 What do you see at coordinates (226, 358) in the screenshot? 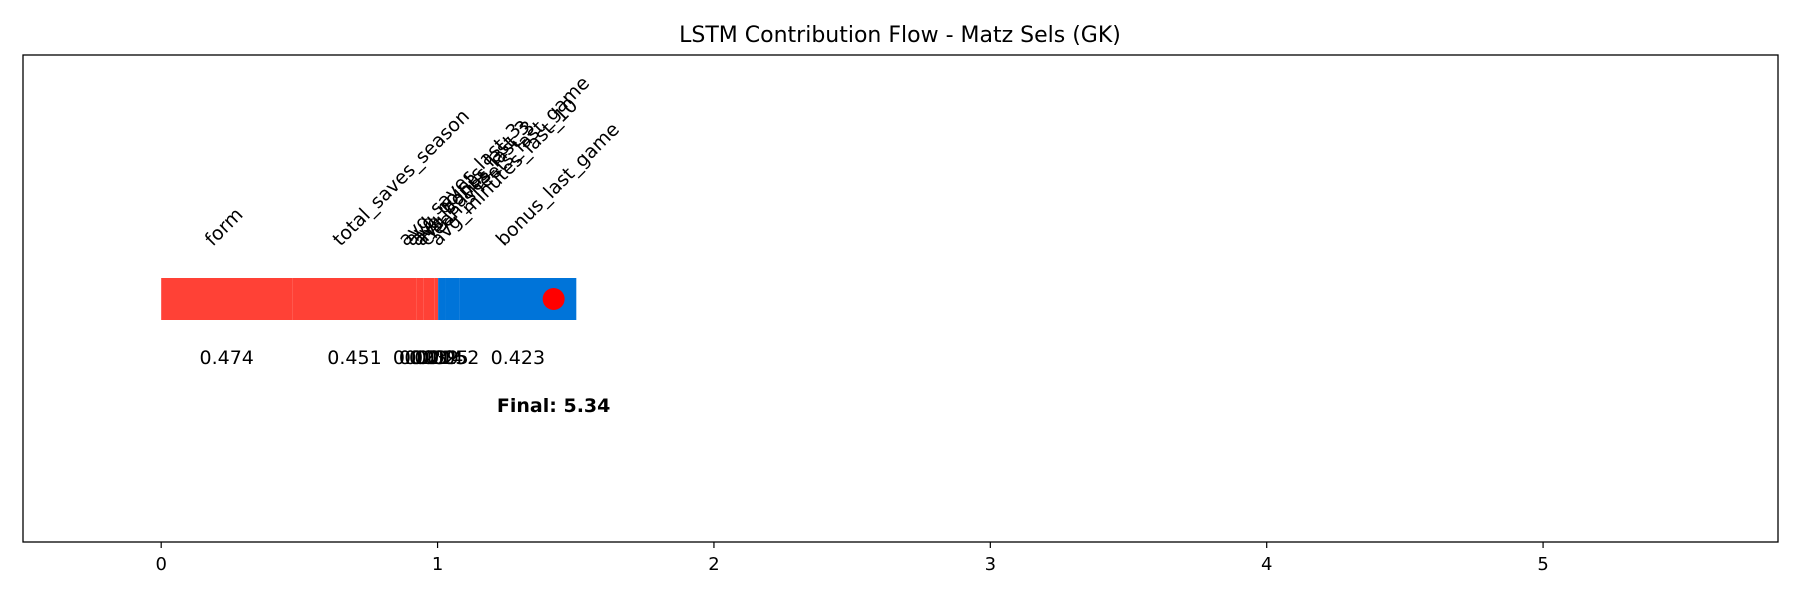
I see `value-label: 0.474` at bounding box center [226, 358].